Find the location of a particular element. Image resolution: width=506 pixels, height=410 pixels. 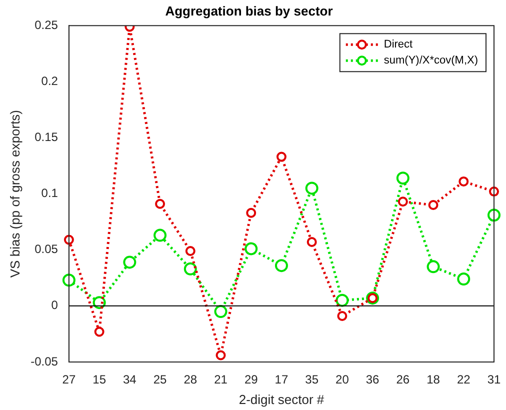

x-tick-label: 26 is located at coordinates (403, 379).